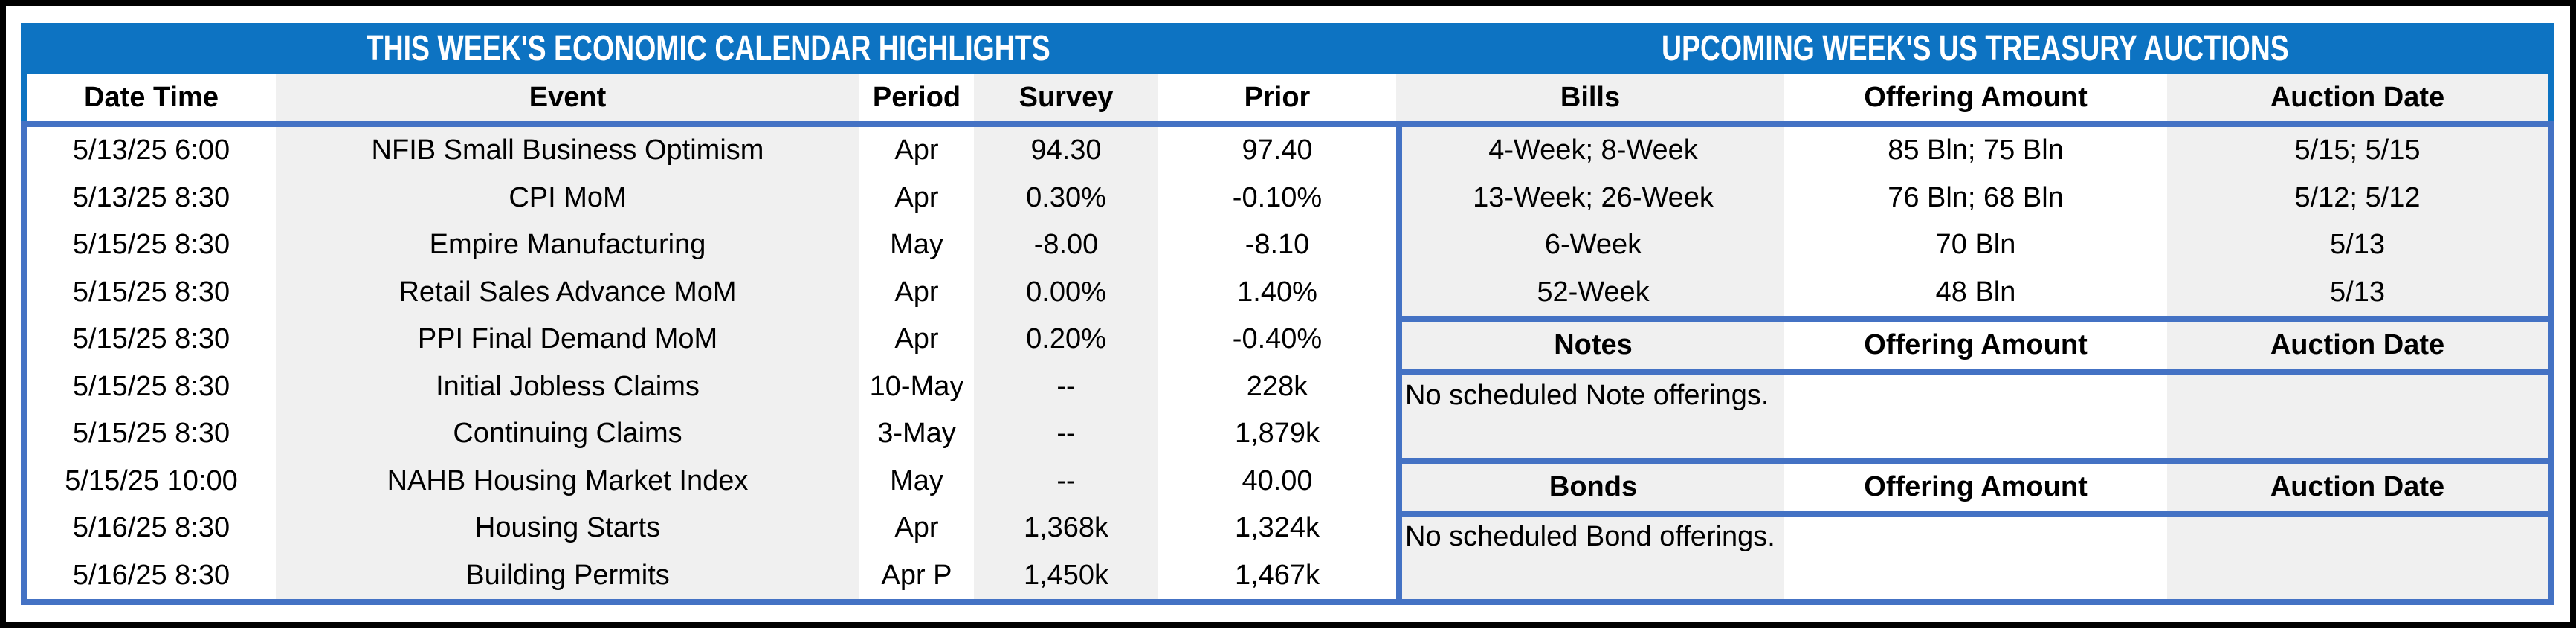  I want to click on calendar-cell: 10-May, so click(916, 386).